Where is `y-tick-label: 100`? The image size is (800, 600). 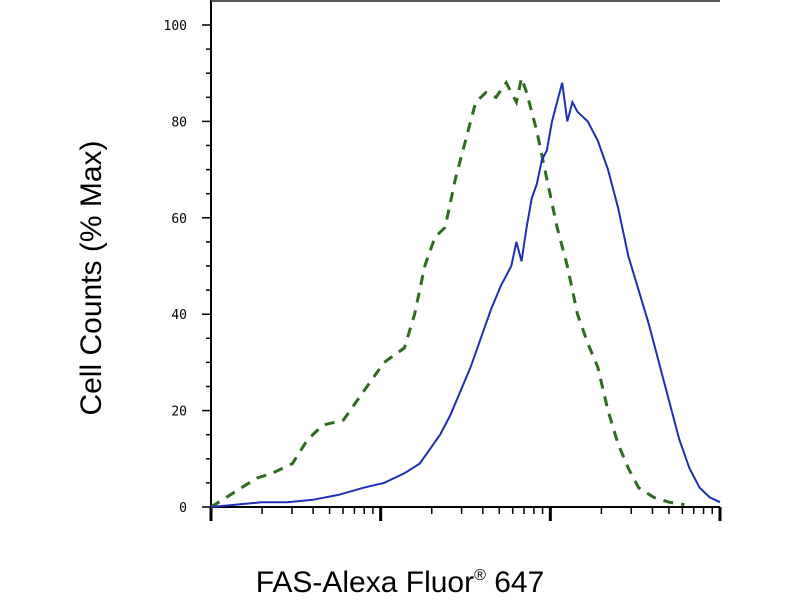
y-tick-label: 100 is located at coordinates (175, 26).